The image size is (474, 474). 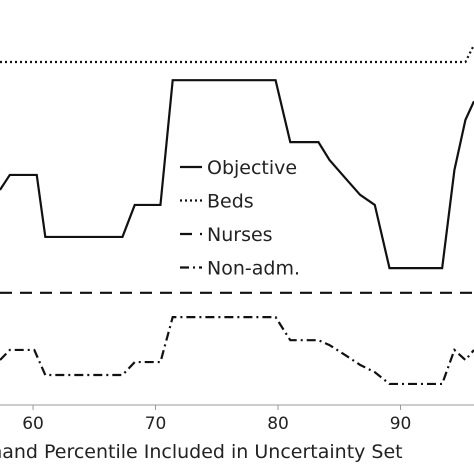 What do you see at coordinates (230, 202) in the screenshot?
I see `legend-label: Beds` at bounding box center [230, 202].